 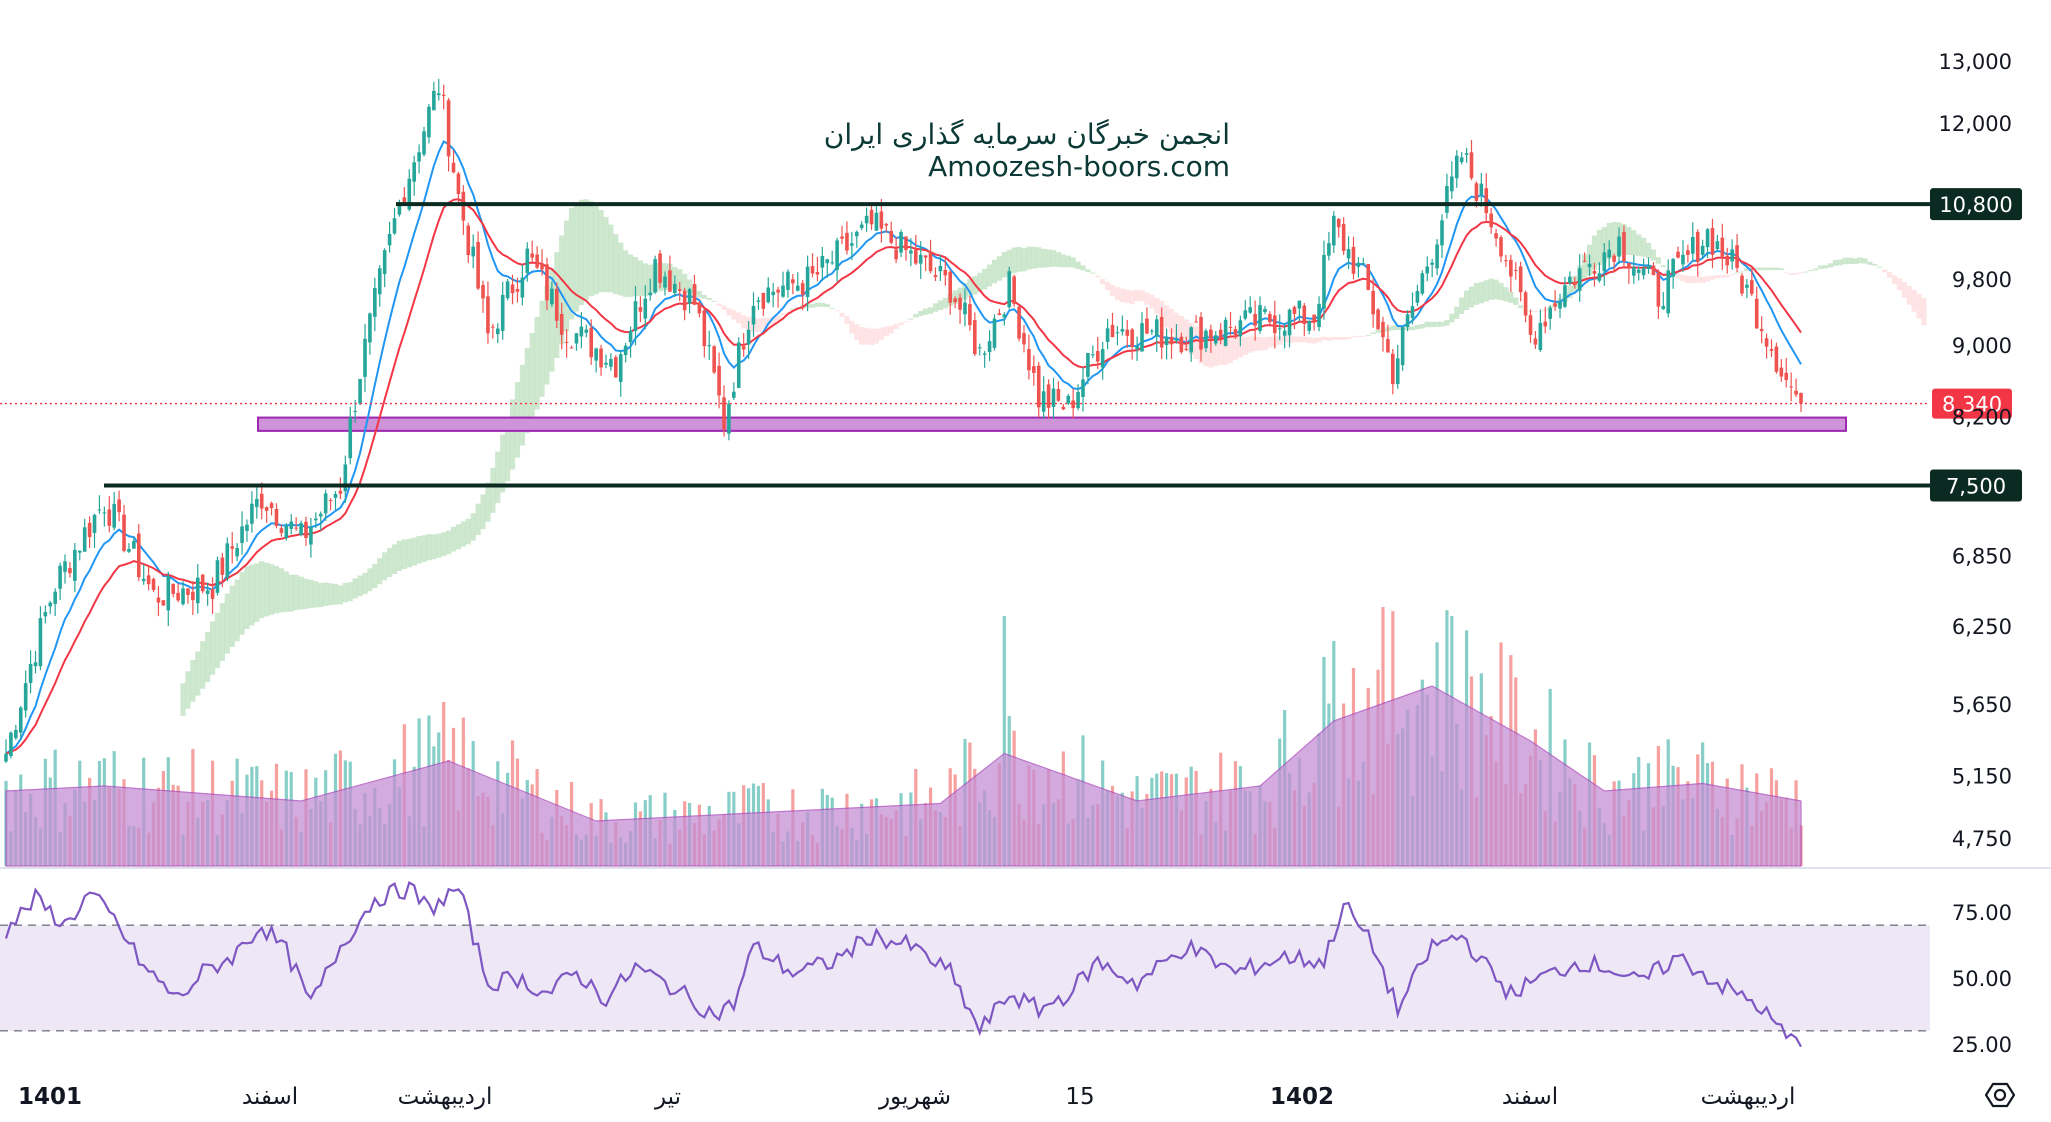 What do you see at coordinates (1975, 205) in the screenshot?
I see `level-label: 10,800` at bounding box center [1975, 205].